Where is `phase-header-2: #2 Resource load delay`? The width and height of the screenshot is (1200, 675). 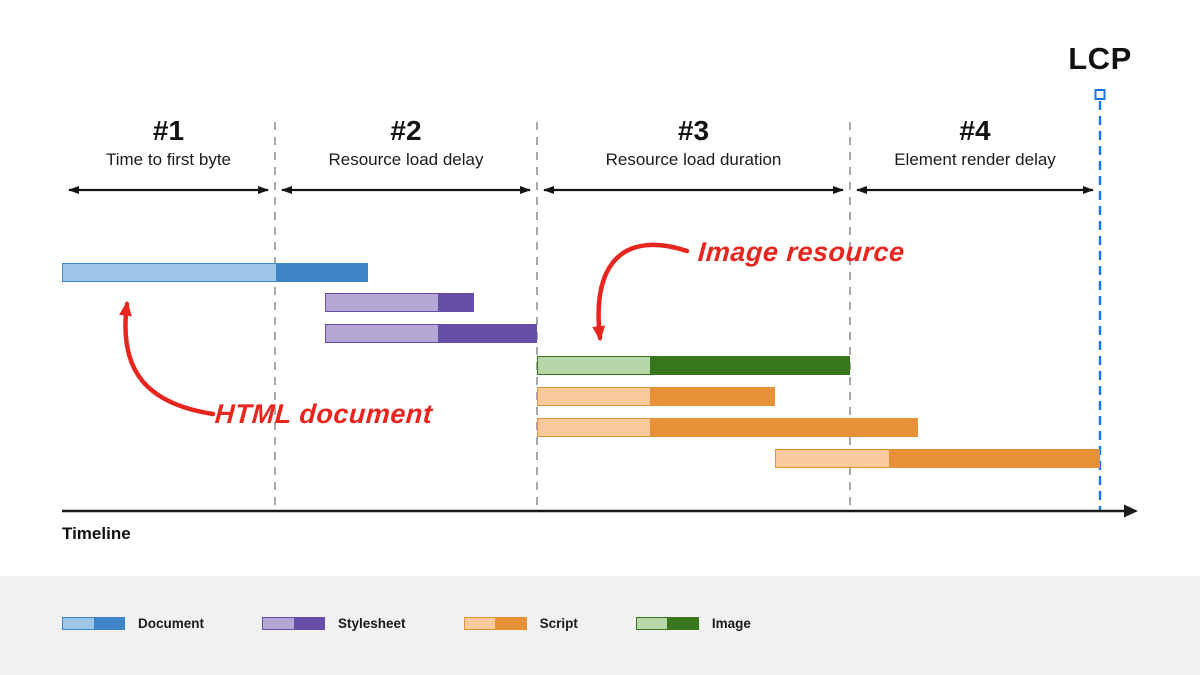
phase-header-2: #2 Resource load delay is located at coordinates (406, 143).